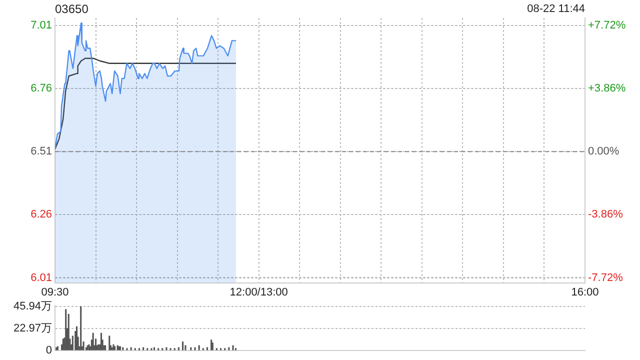 This screenshot has height=360, width=640. What do you see at coordinates (32, 306) in the screenshot?
I see `y-tick-label: 45.94万` at bounding box center [32, 306].